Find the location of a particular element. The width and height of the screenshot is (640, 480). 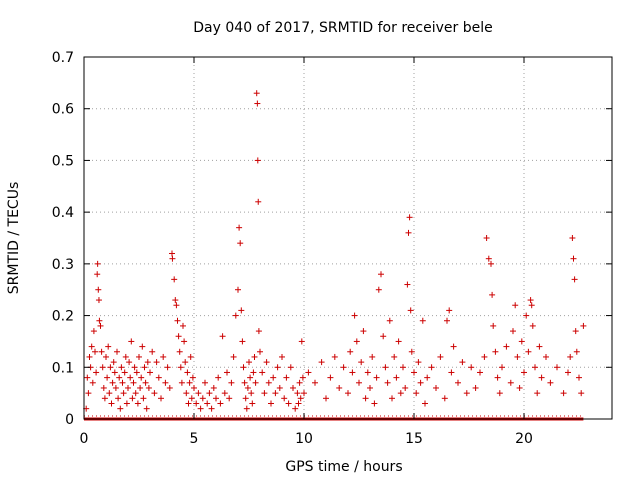

x-tick-label: 10 is located at coordinates (304, 439).